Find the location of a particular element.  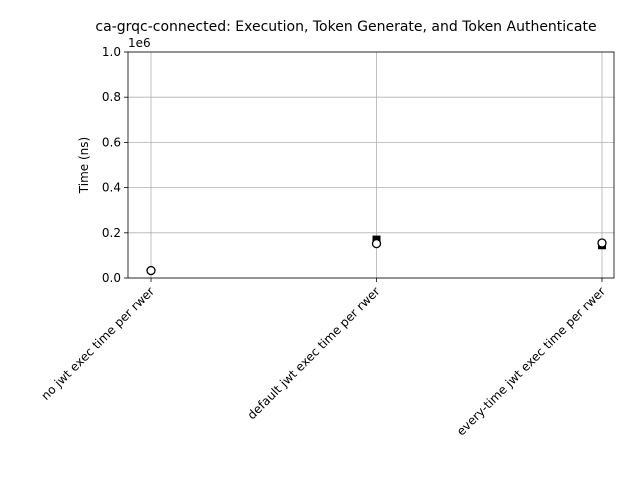

data-points is located at coordinates (376, 255).